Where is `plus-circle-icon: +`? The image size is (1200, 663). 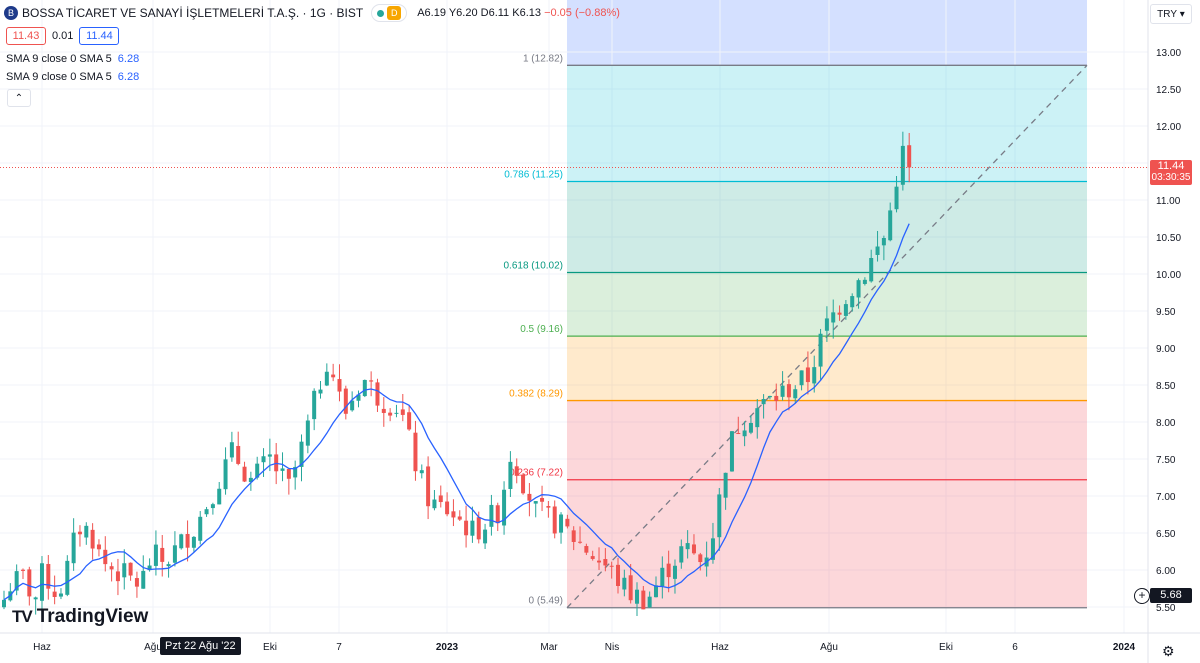
plus-circle-icon: + is located at coordinates (1142, 596).